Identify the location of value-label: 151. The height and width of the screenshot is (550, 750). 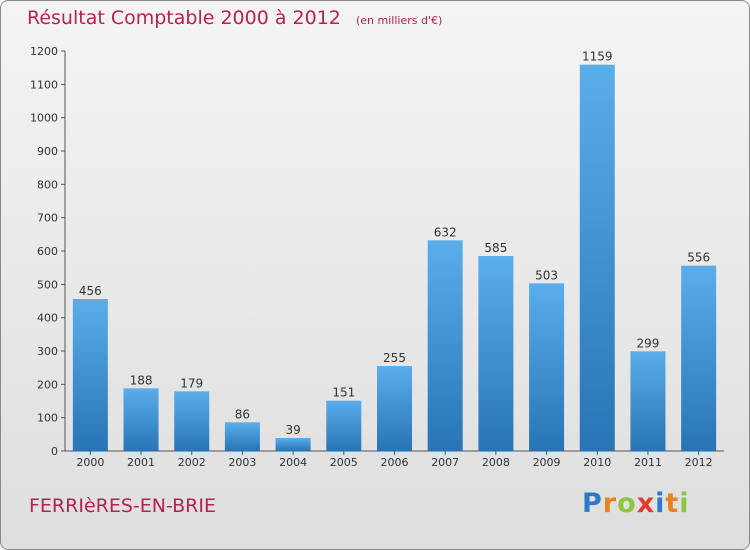
(343, 393).